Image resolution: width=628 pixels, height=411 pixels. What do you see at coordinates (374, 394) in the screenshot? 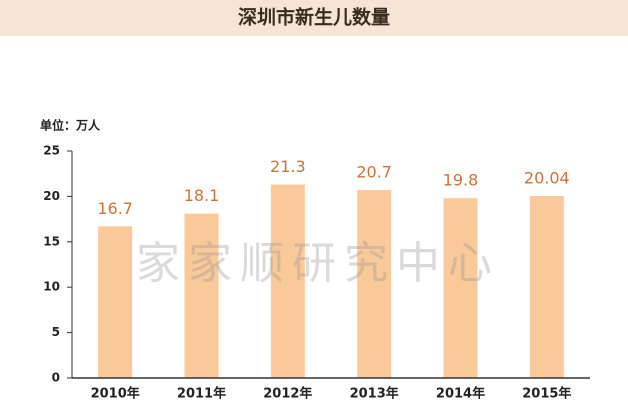
I see `x-tick-label: 2013年` at bounding box center [374, 394].